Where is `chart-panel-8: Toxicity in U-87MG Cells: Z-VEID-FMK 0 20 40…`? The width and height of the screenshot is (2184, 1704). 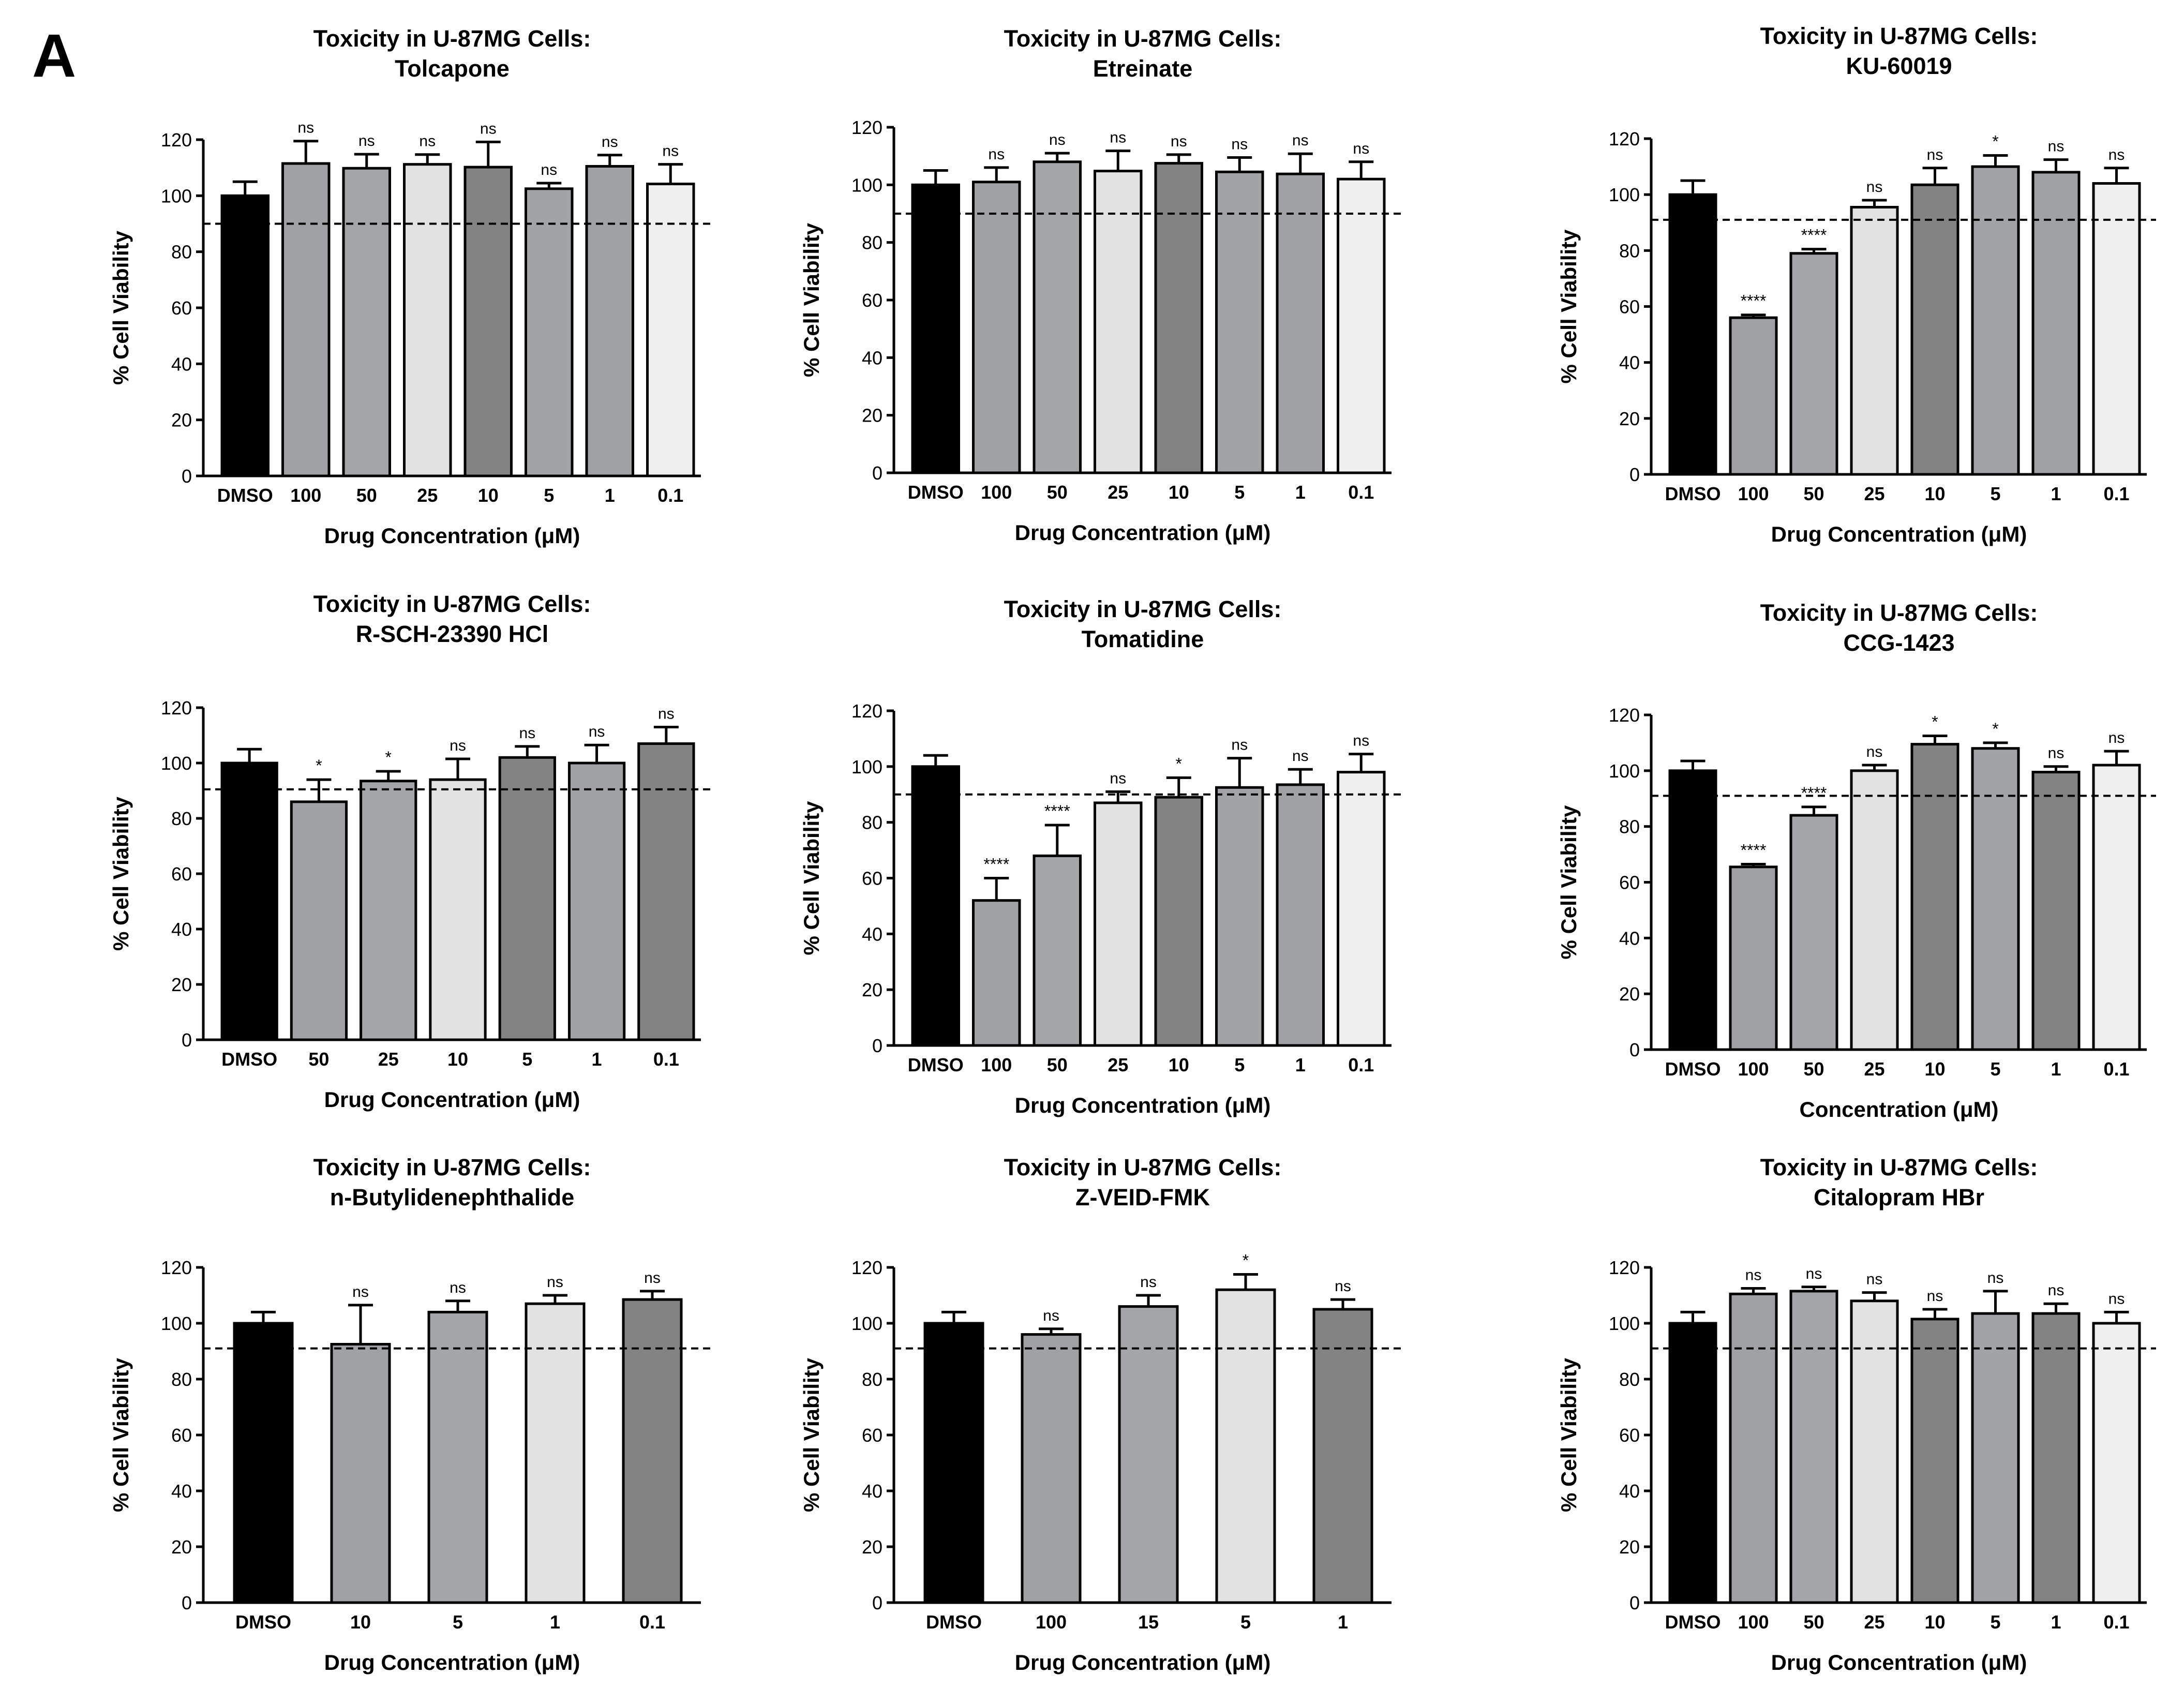
chart-panel-8: Toxicity in U-87MG Cells: Z-VEID-FMK 0 20 40… is located at coordinates (1100, 1414).